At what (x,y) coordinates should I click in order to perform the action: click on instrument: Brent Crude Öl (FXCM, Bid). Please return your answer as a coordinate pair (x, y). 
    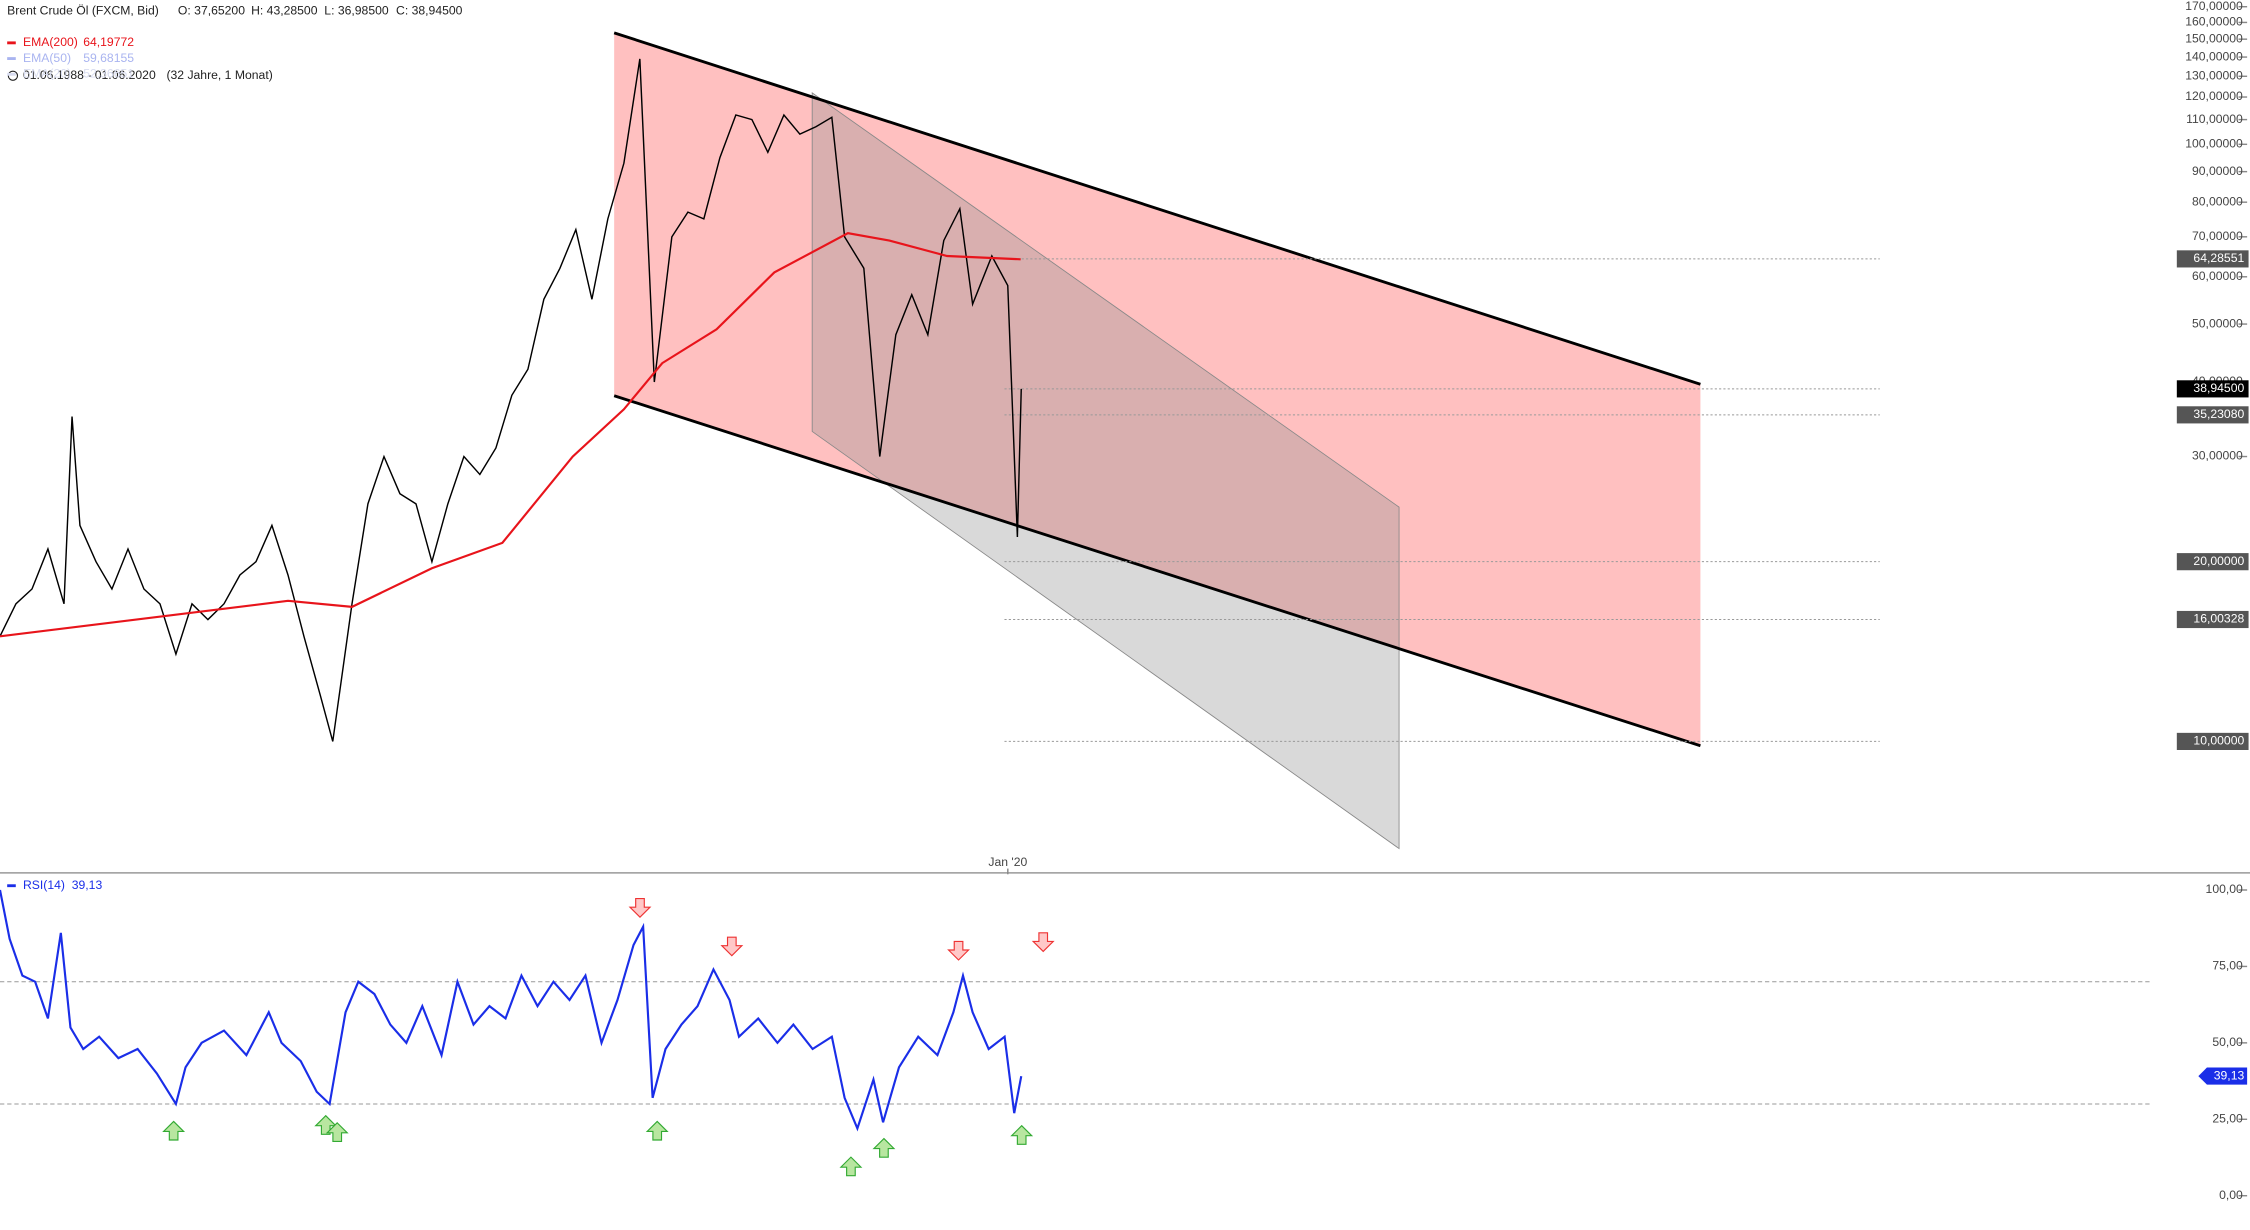
    Looking at the image, I should click on (83, 11).